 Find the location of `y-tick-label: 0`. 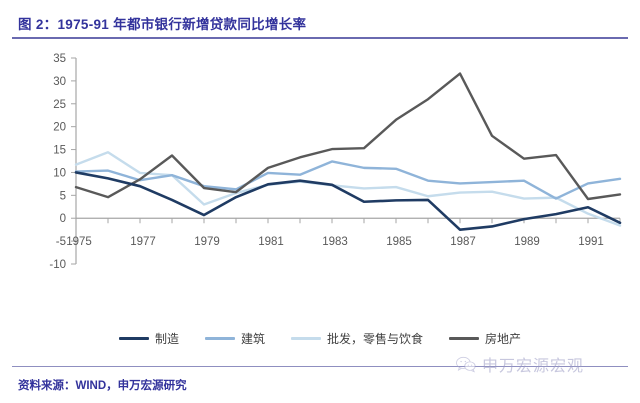

y-tick-label: 0 is located at coordinates (63, 219).